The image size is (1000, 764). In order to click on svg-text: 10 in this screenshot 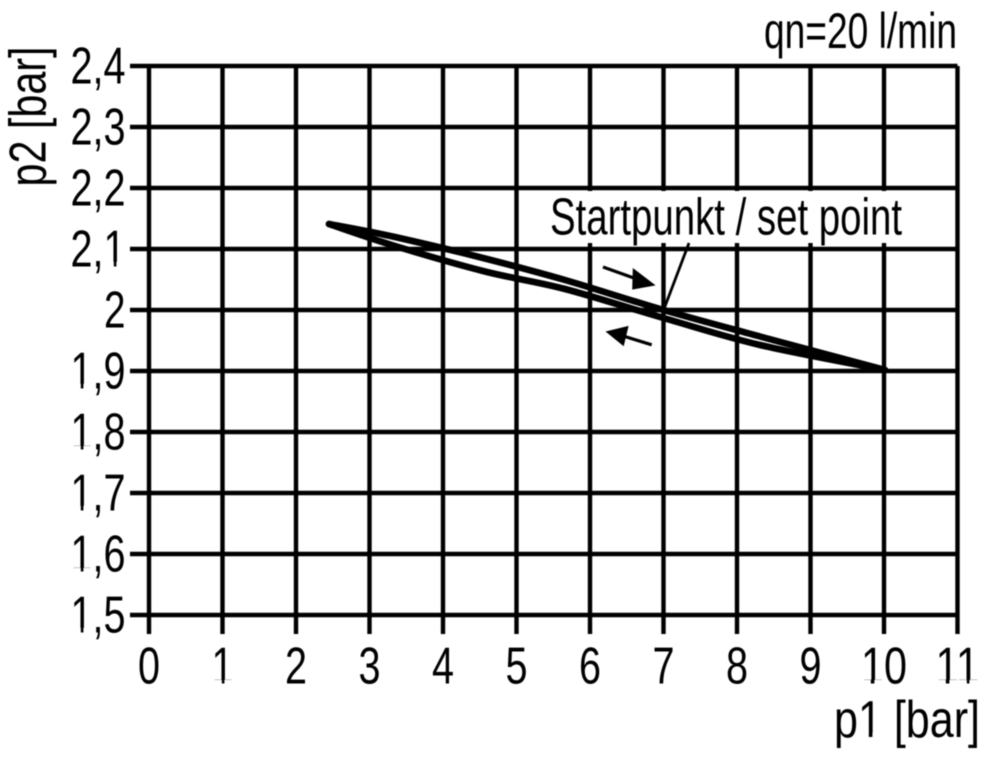, I will do `click(884, 667)`.